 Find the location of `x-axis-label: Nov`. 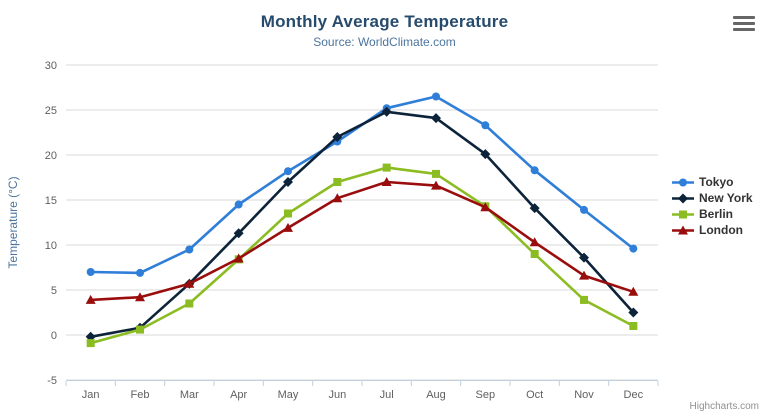

x-axis-label: Nov is located at coordinates (584, 395).